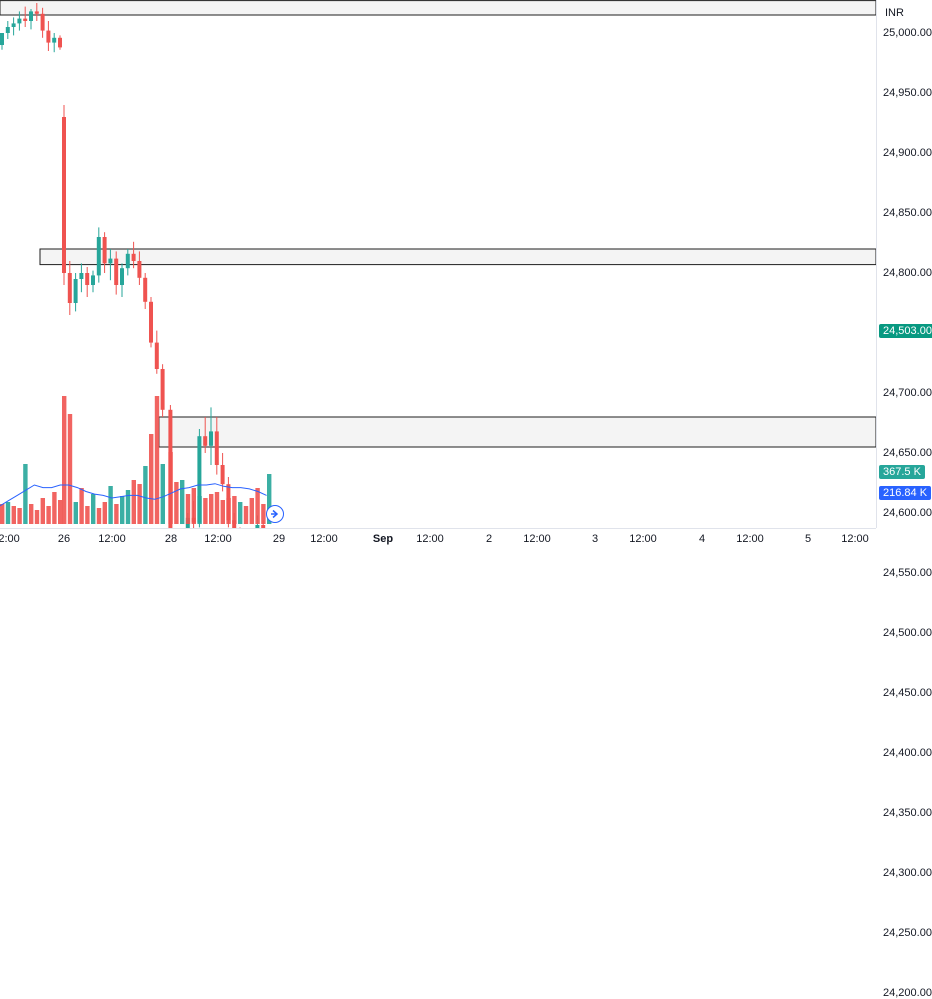 The image size is (932, 999). Describe the element at coordinates (894, 13) in the screenshot. I see `currency-label: INR` at that location.